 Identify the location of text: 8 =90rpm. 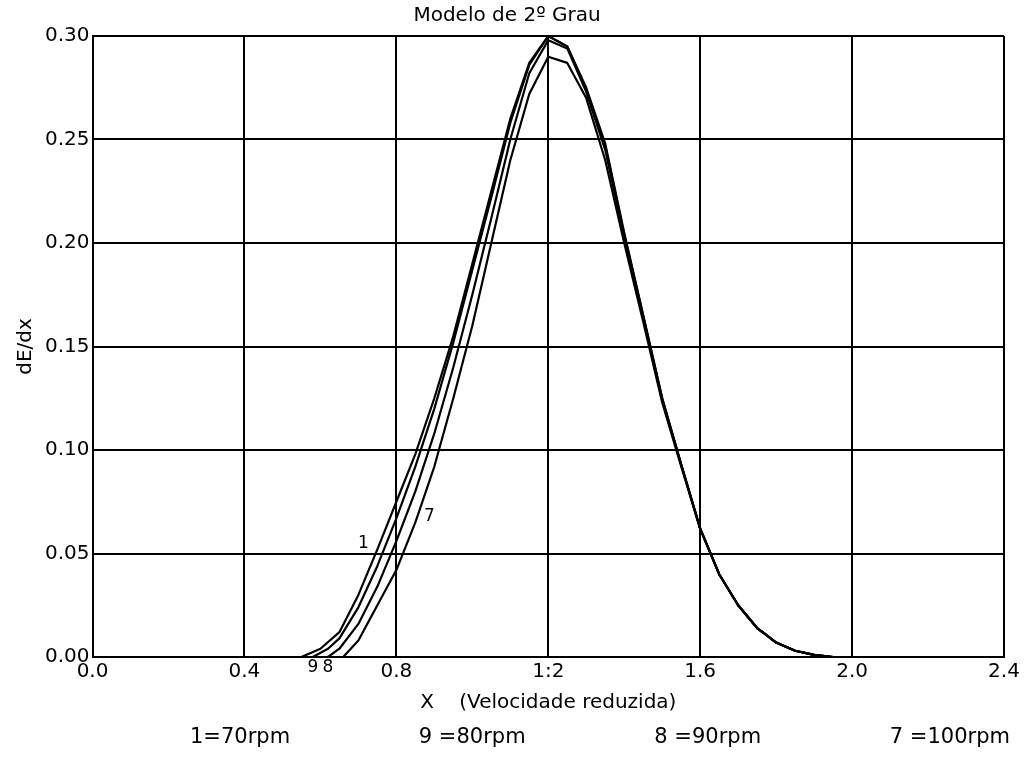
(708, 736).